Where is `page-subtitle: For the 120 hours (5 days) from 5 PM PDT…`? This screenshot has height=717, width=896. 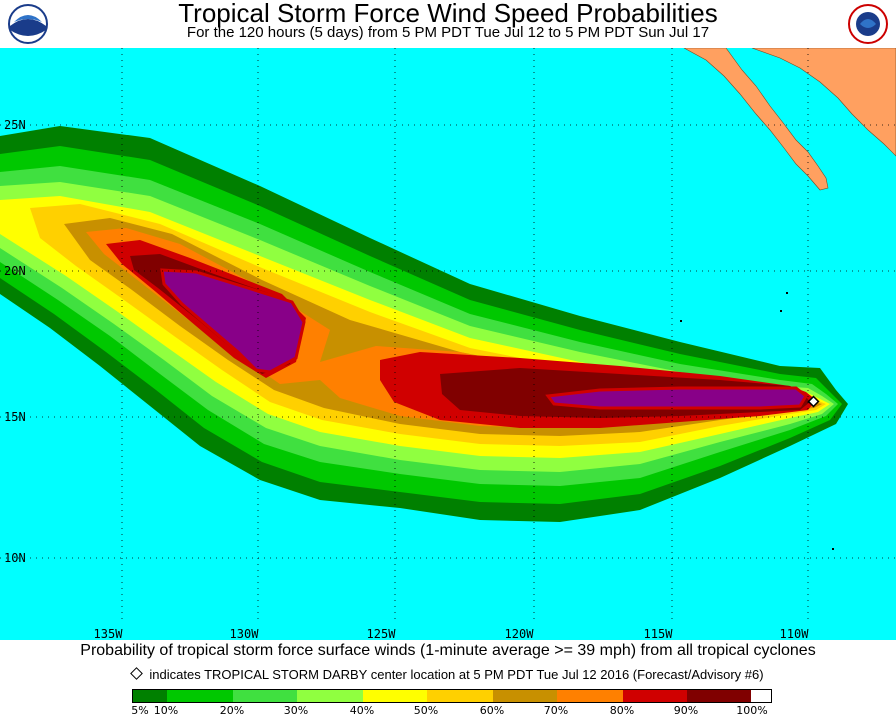 page-subtitle: For the 120 hours (5 days) from 5 PM PDT… is located at coordinates (448, 32).